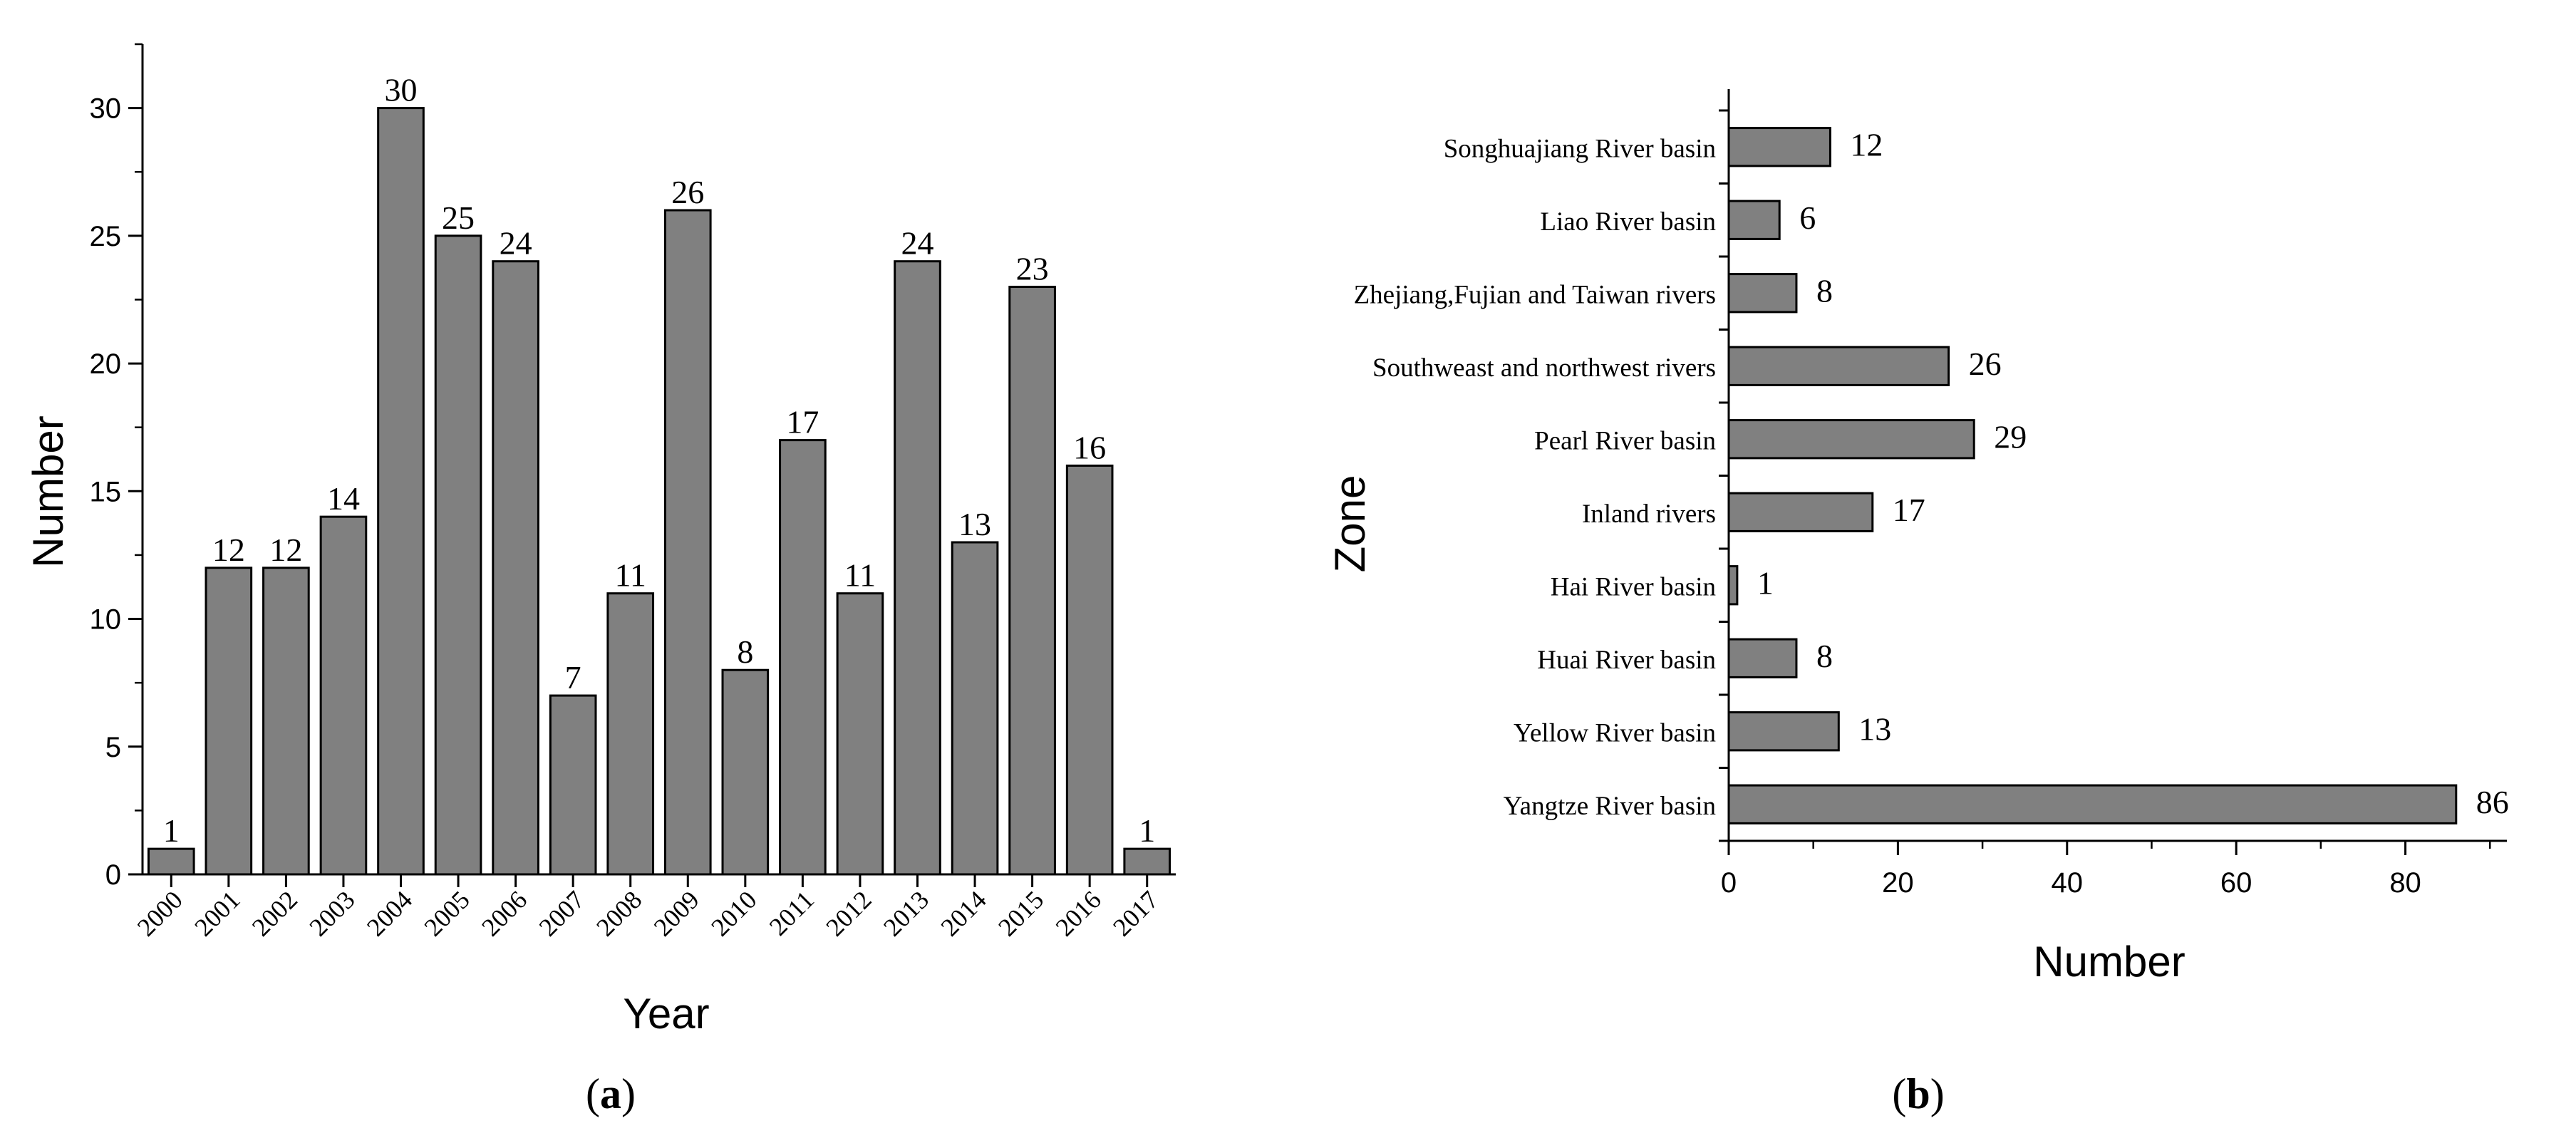 This screenshot has height=1143, width=2576. I want to click on chart-a-x-tick-label: 2005, so click(447, 913).